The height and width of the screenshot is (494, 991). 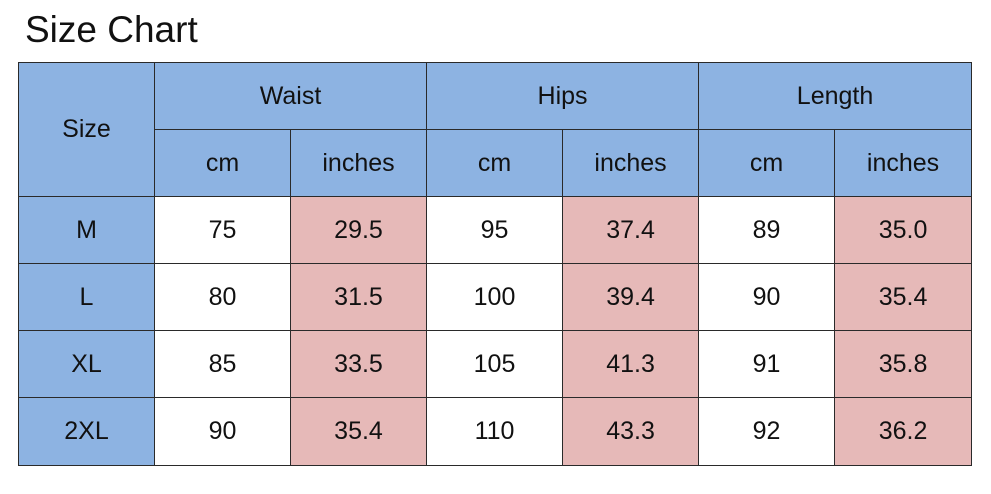 What do you see at coordinates (631, 297) in the screenshot?
I see `hips-inches-cell: 39.4` at bounding box center [631, 297].